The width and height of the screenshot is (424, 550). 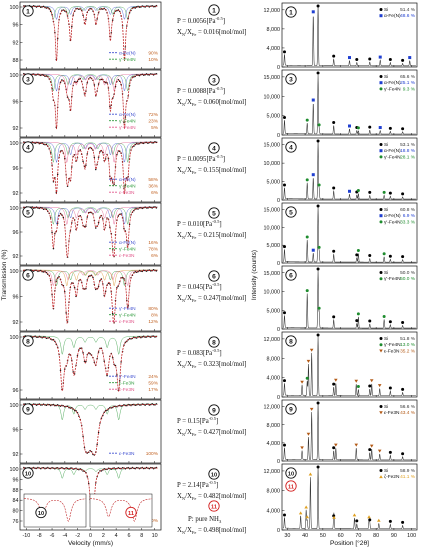 What do you see at coordinates (274, 183) in the screenshot?
I see `xrd-ytick-label: 5,000` at bounding box center [274, 183].